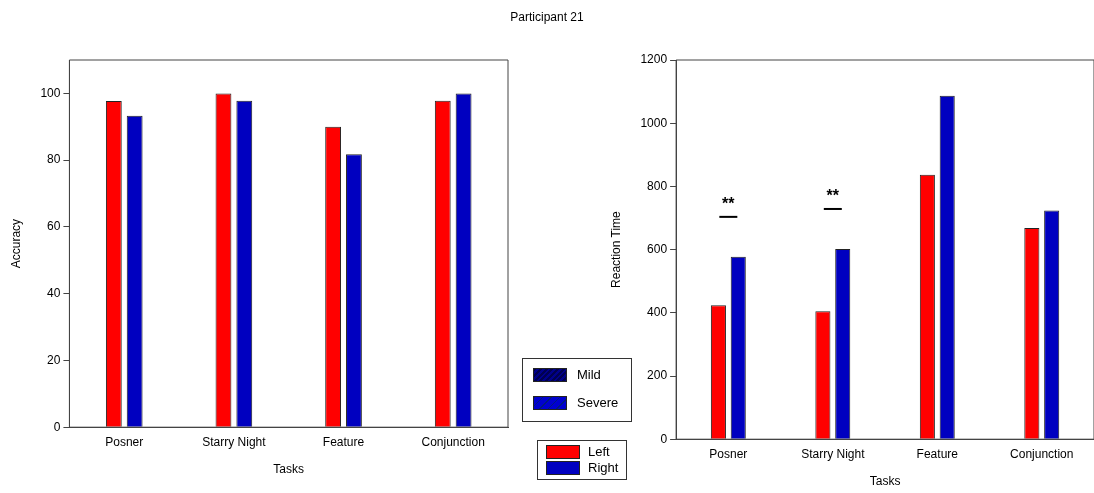 This screenshot has height=493, width=1094. I want to click on y-tick-label: 200, so click(657, 375).